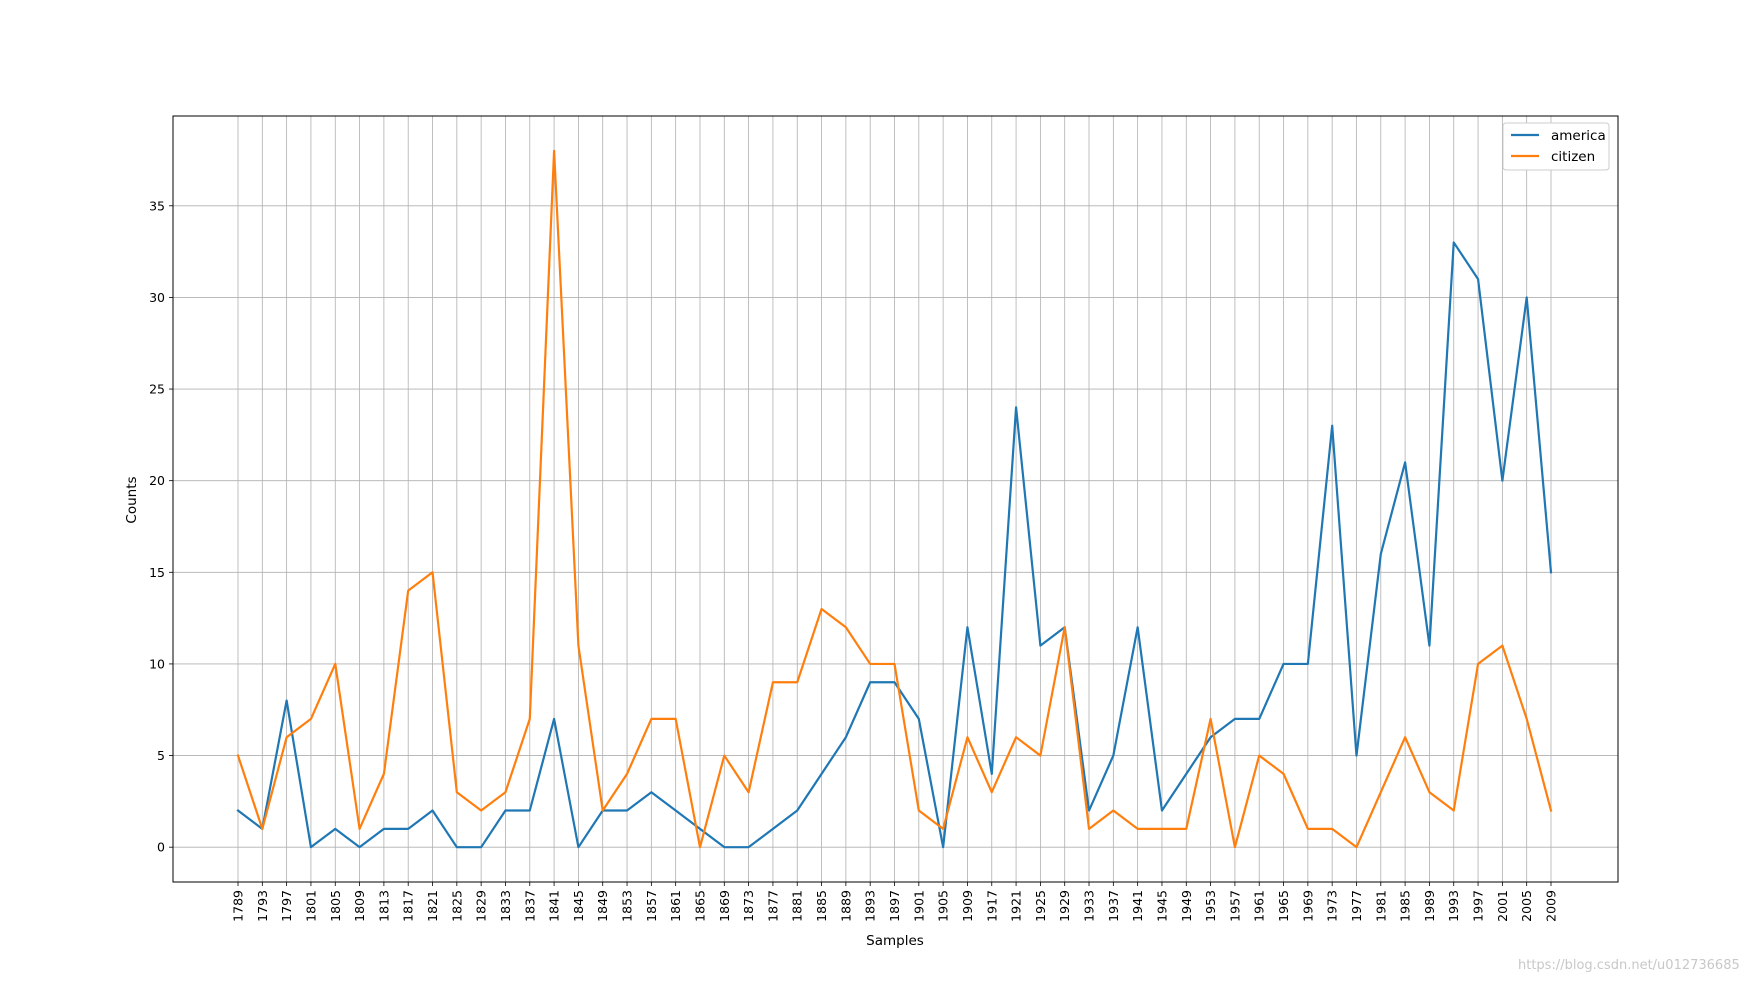 This screenshot has width=1754, height=983. What do you see at coordinates (991, 906) in the screenshot?
I see `x-tick-label: 1917` at bounding box center [991, 906].